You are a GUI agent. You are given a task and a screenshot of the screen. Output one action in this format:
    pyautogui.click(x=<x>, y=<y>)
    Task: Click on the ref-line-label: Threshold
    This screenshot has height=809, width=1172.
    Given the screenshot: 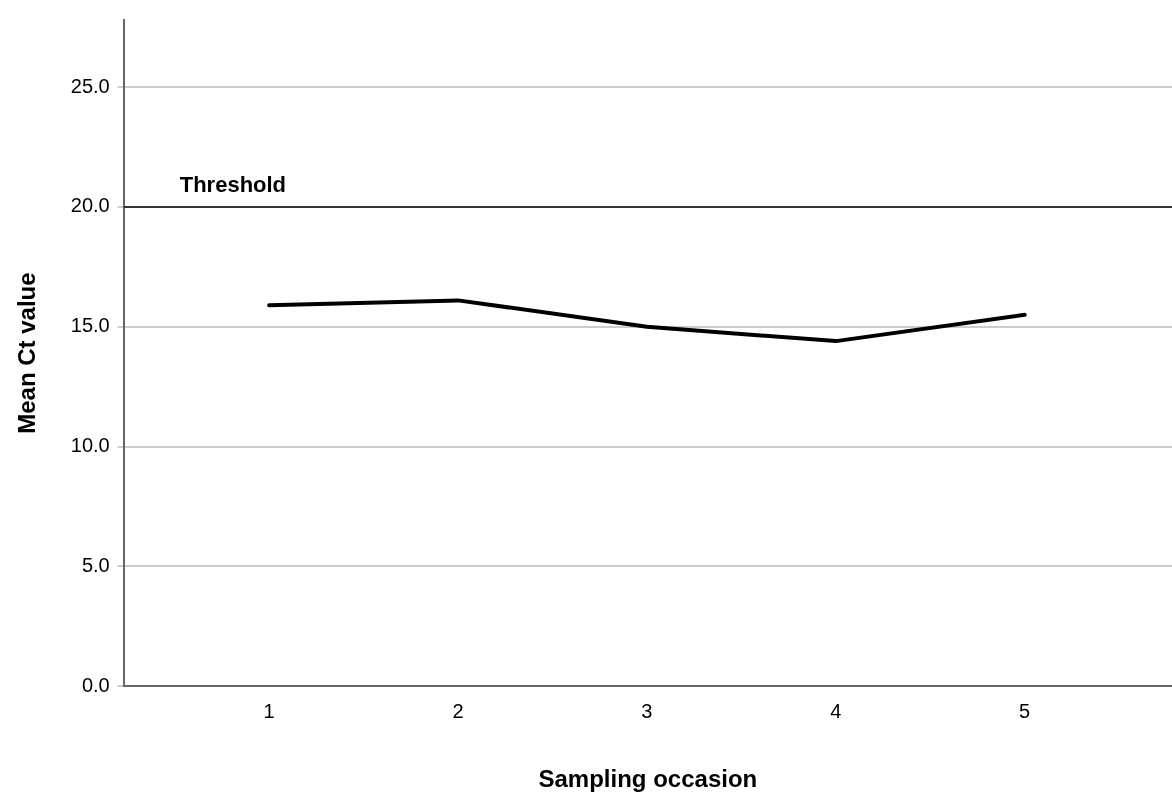 What is the action you would take?
    pyautogui.click(x=233, y=184)
    